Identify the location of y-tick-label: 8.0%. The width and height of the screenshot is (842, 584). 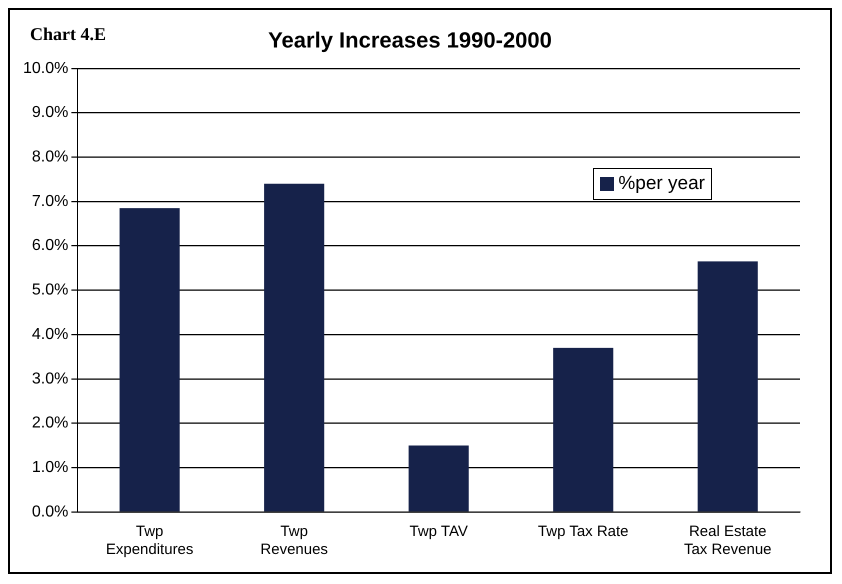
(50, 157).